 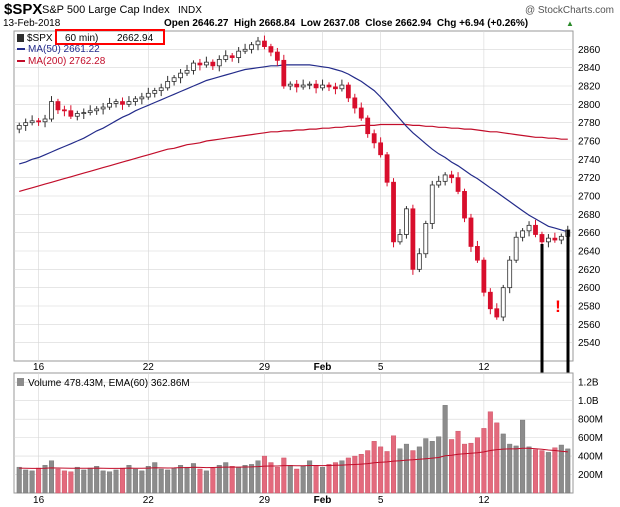 What do you see at coordinates (81, 38) in the screenshot?
I see `interval-label: 60 min)` at bounding box center [81, 38].